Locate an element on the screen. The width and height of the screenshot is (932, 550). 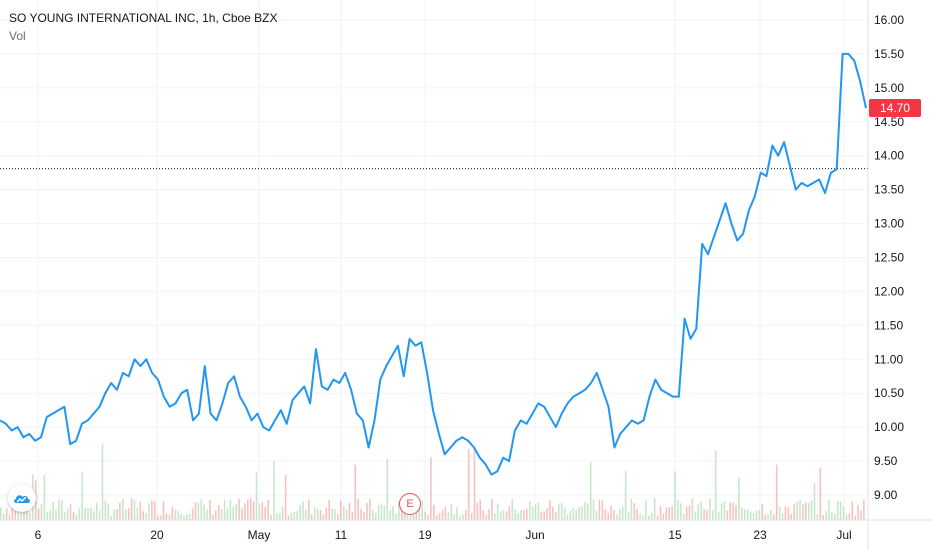
x-tick-label: 20 is located at coordinates (157, 535).